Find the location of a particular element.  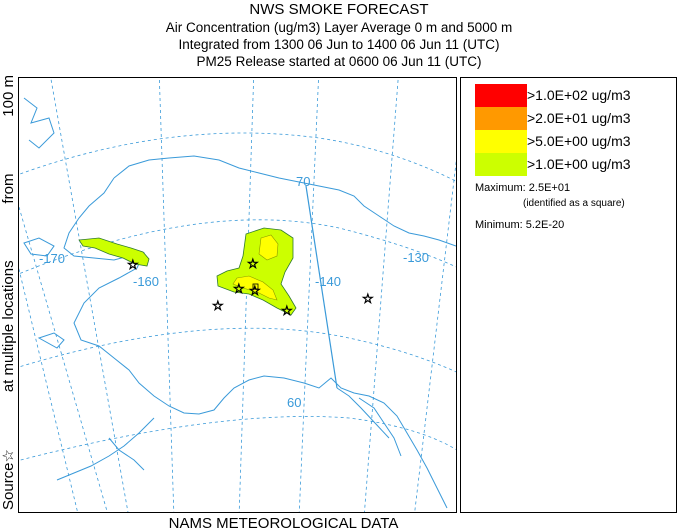

legend-swatch-red is located at coordinates (501, 95).